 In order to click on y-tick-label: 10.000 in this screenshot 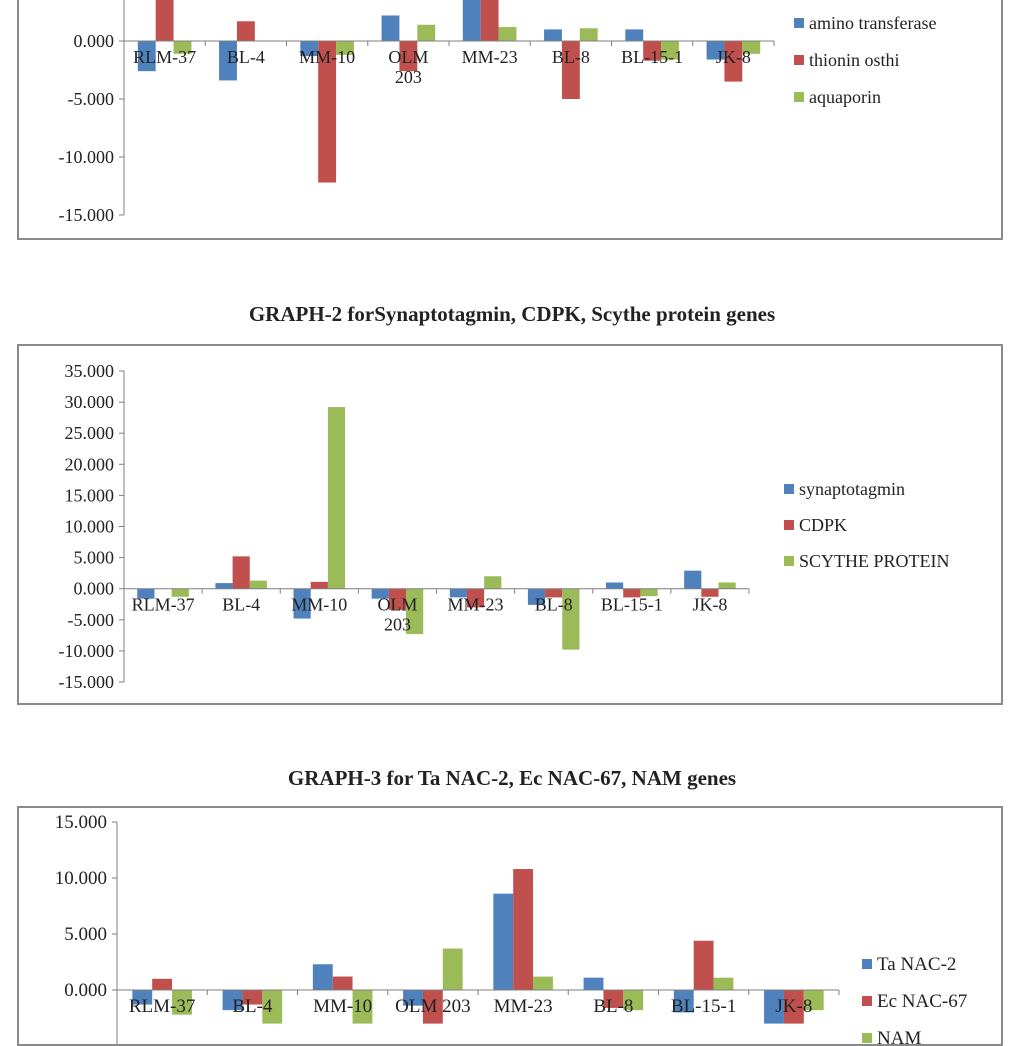, I will do `click(90, 527)`.